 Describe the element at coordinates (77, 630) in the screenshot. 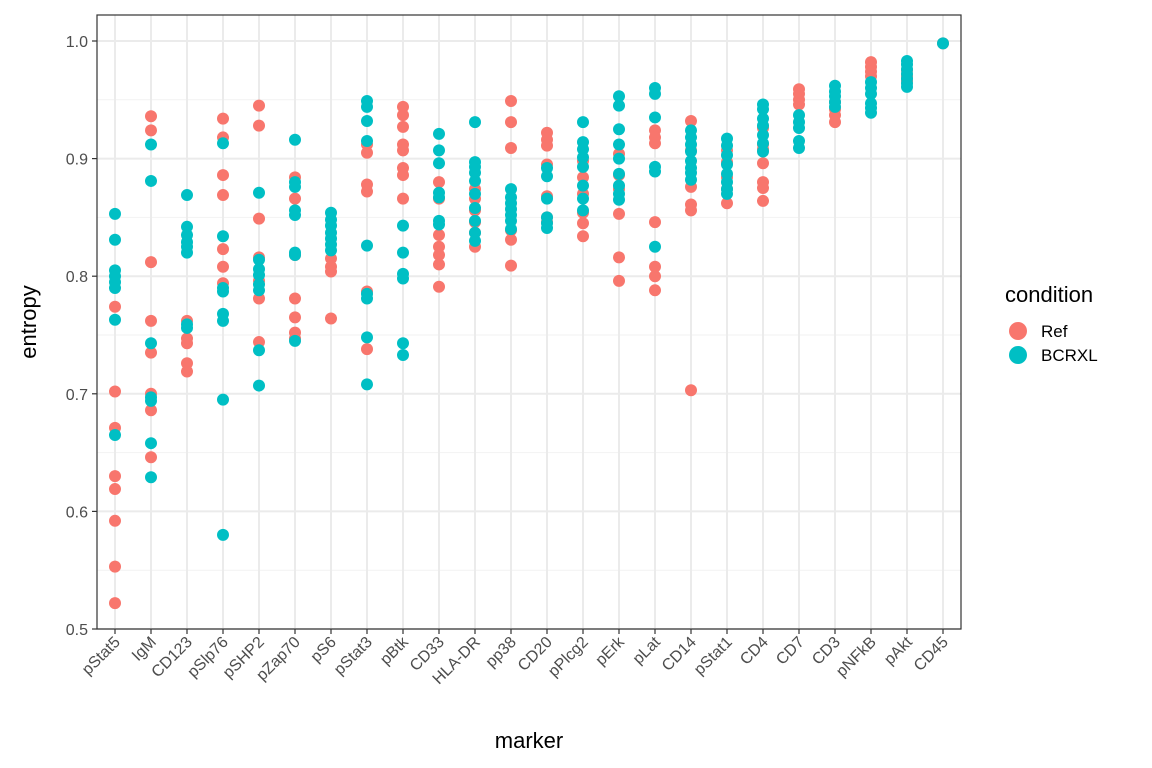

I see `y-tick-label: 0.5` at that location.